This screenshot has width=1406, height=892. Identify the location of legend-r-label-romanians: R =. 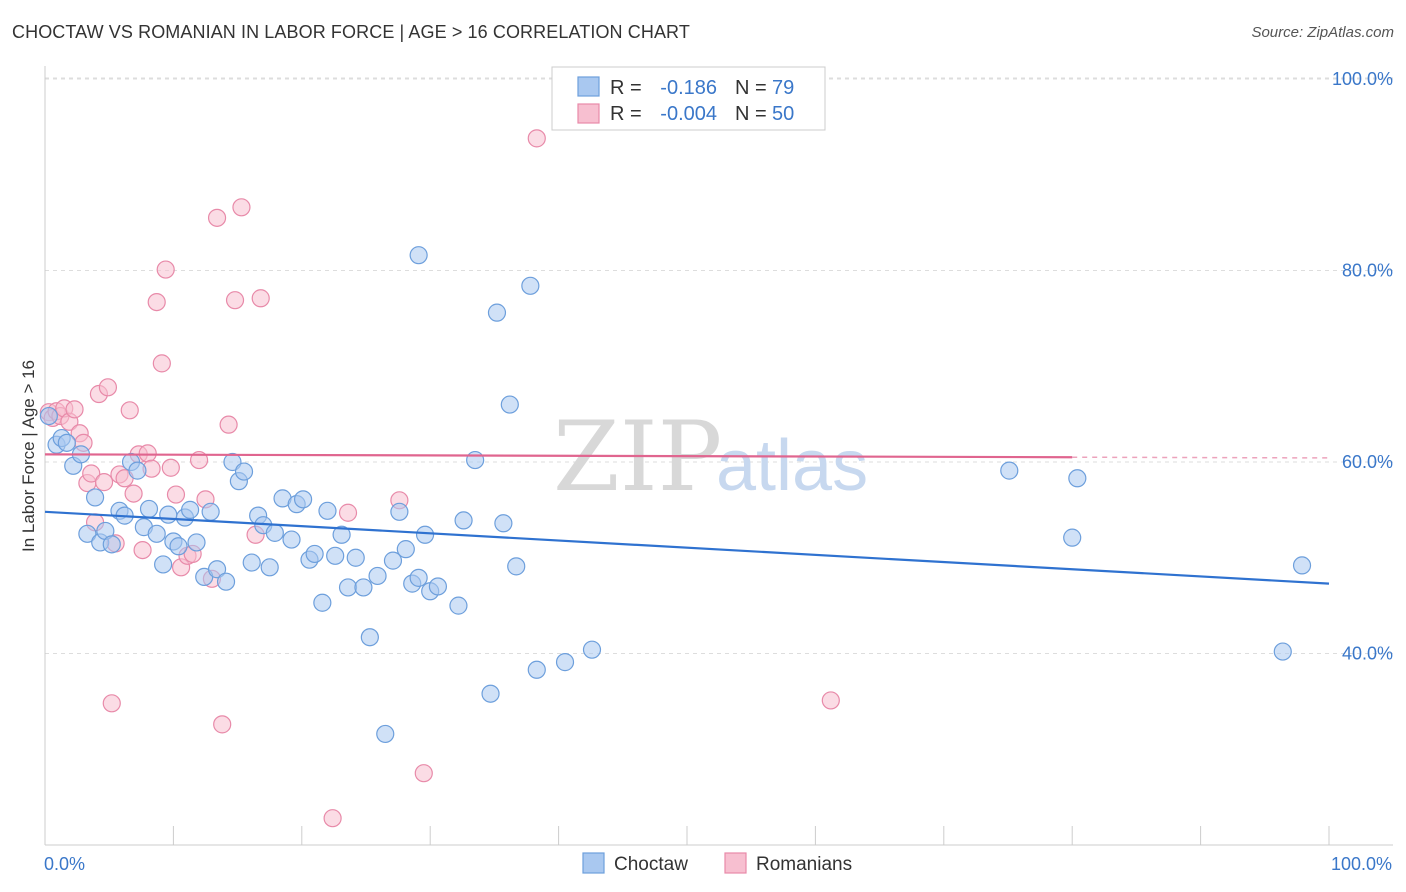
(626, 114).